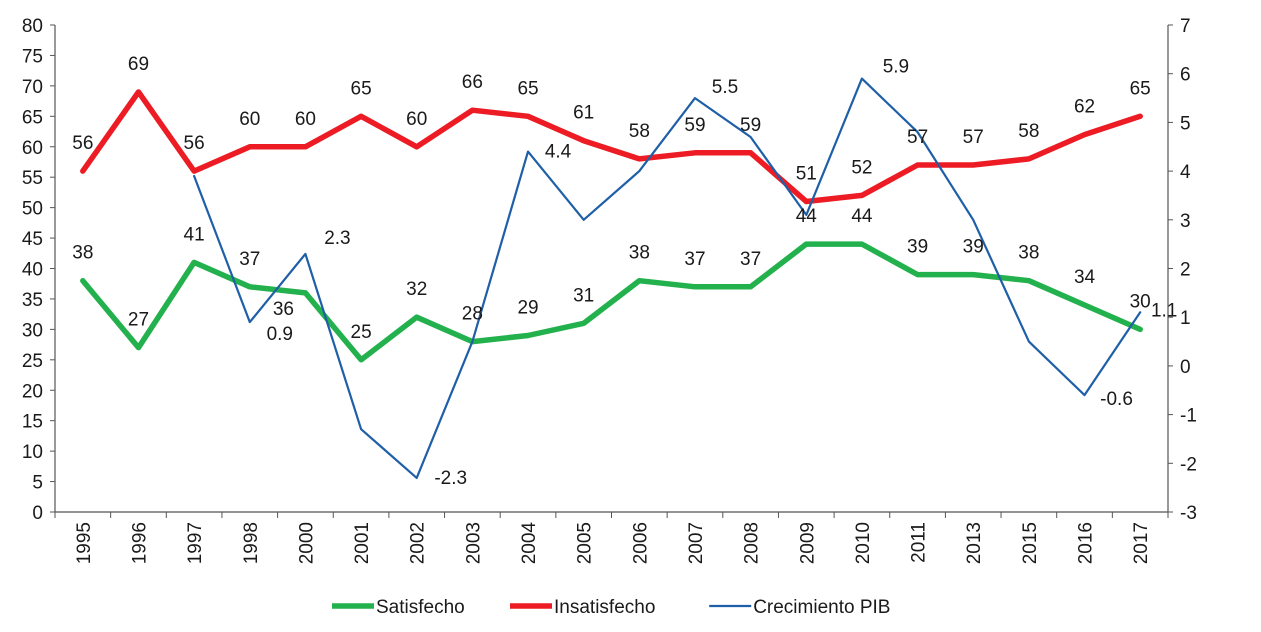 Image resolution: width=1261 pixels, height=632 pixels. Describe the element at coordinates (604, 607) in the screenshot. I see `legend-label: Insatisfecho` at that location.